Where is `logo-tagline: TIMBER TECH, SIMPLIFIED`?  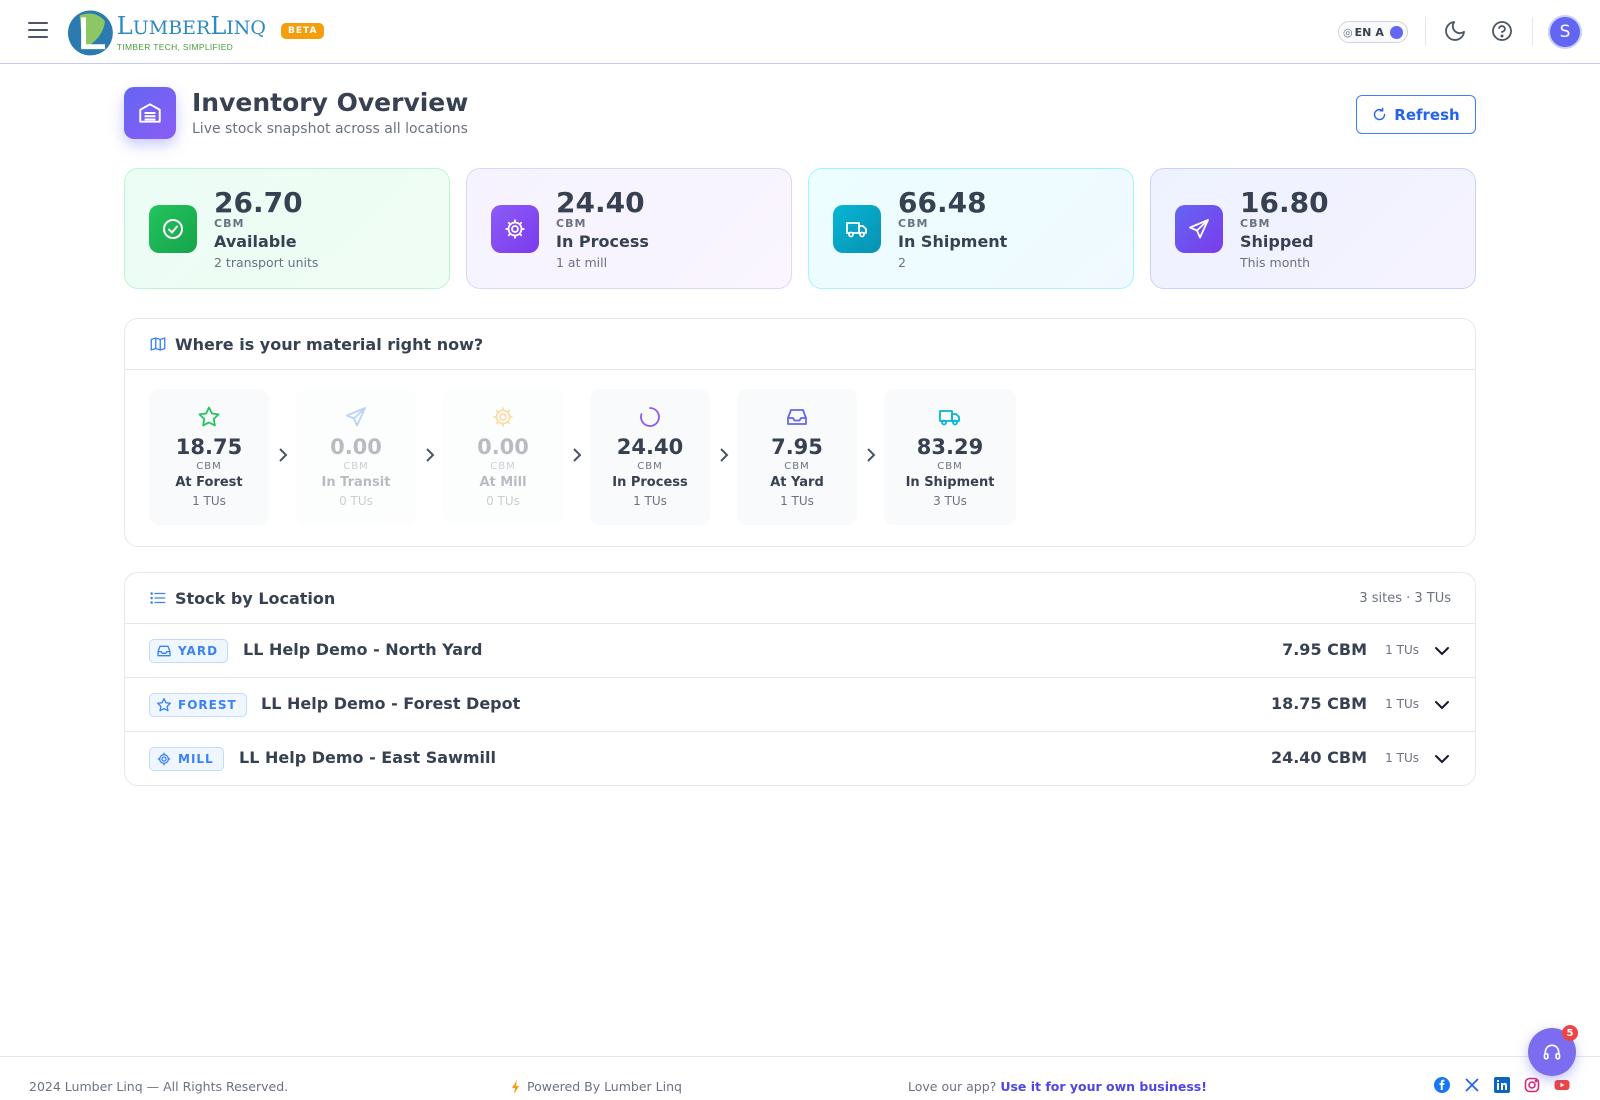 logo-tagline: TIMBER TECH, SIMPLIFIED is located at coordinates (175, 46).